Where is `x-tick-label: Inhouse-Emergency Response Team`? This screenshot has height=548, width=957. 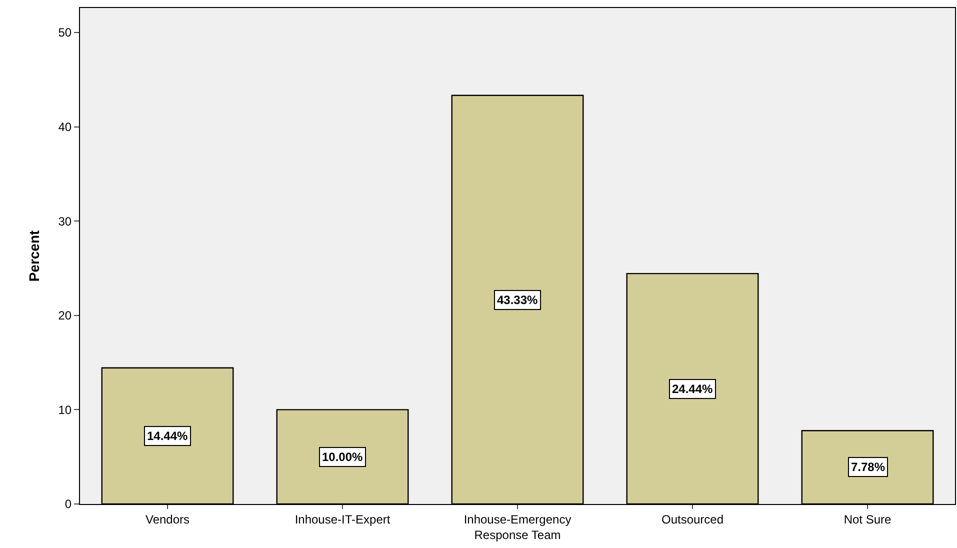
x-tick-label: Inhouse-Emergency Response Team is located at coordinates (518, 527).